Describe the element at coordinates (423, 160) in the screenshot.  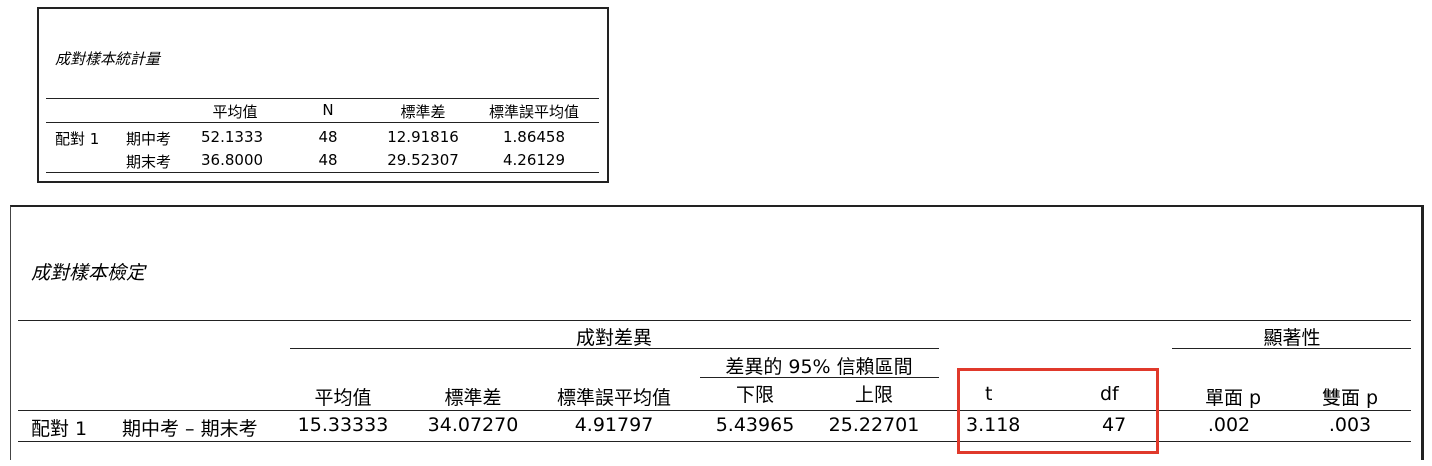
I see `table1-row-sd: 29.52307` at that location.